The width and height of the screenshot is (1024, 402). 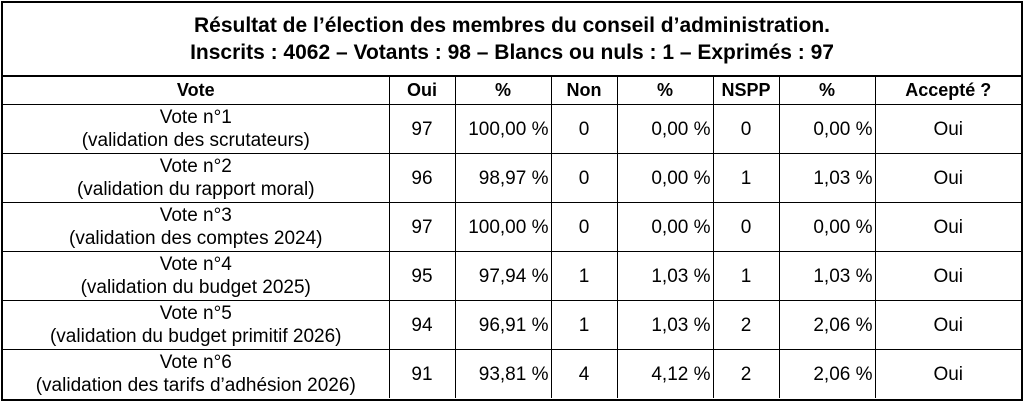 What do you see at coordinates (196, 238) in the screenshot?
I see `vote-description: (validation des comptes 2024)` at bounding box center [196, 238].